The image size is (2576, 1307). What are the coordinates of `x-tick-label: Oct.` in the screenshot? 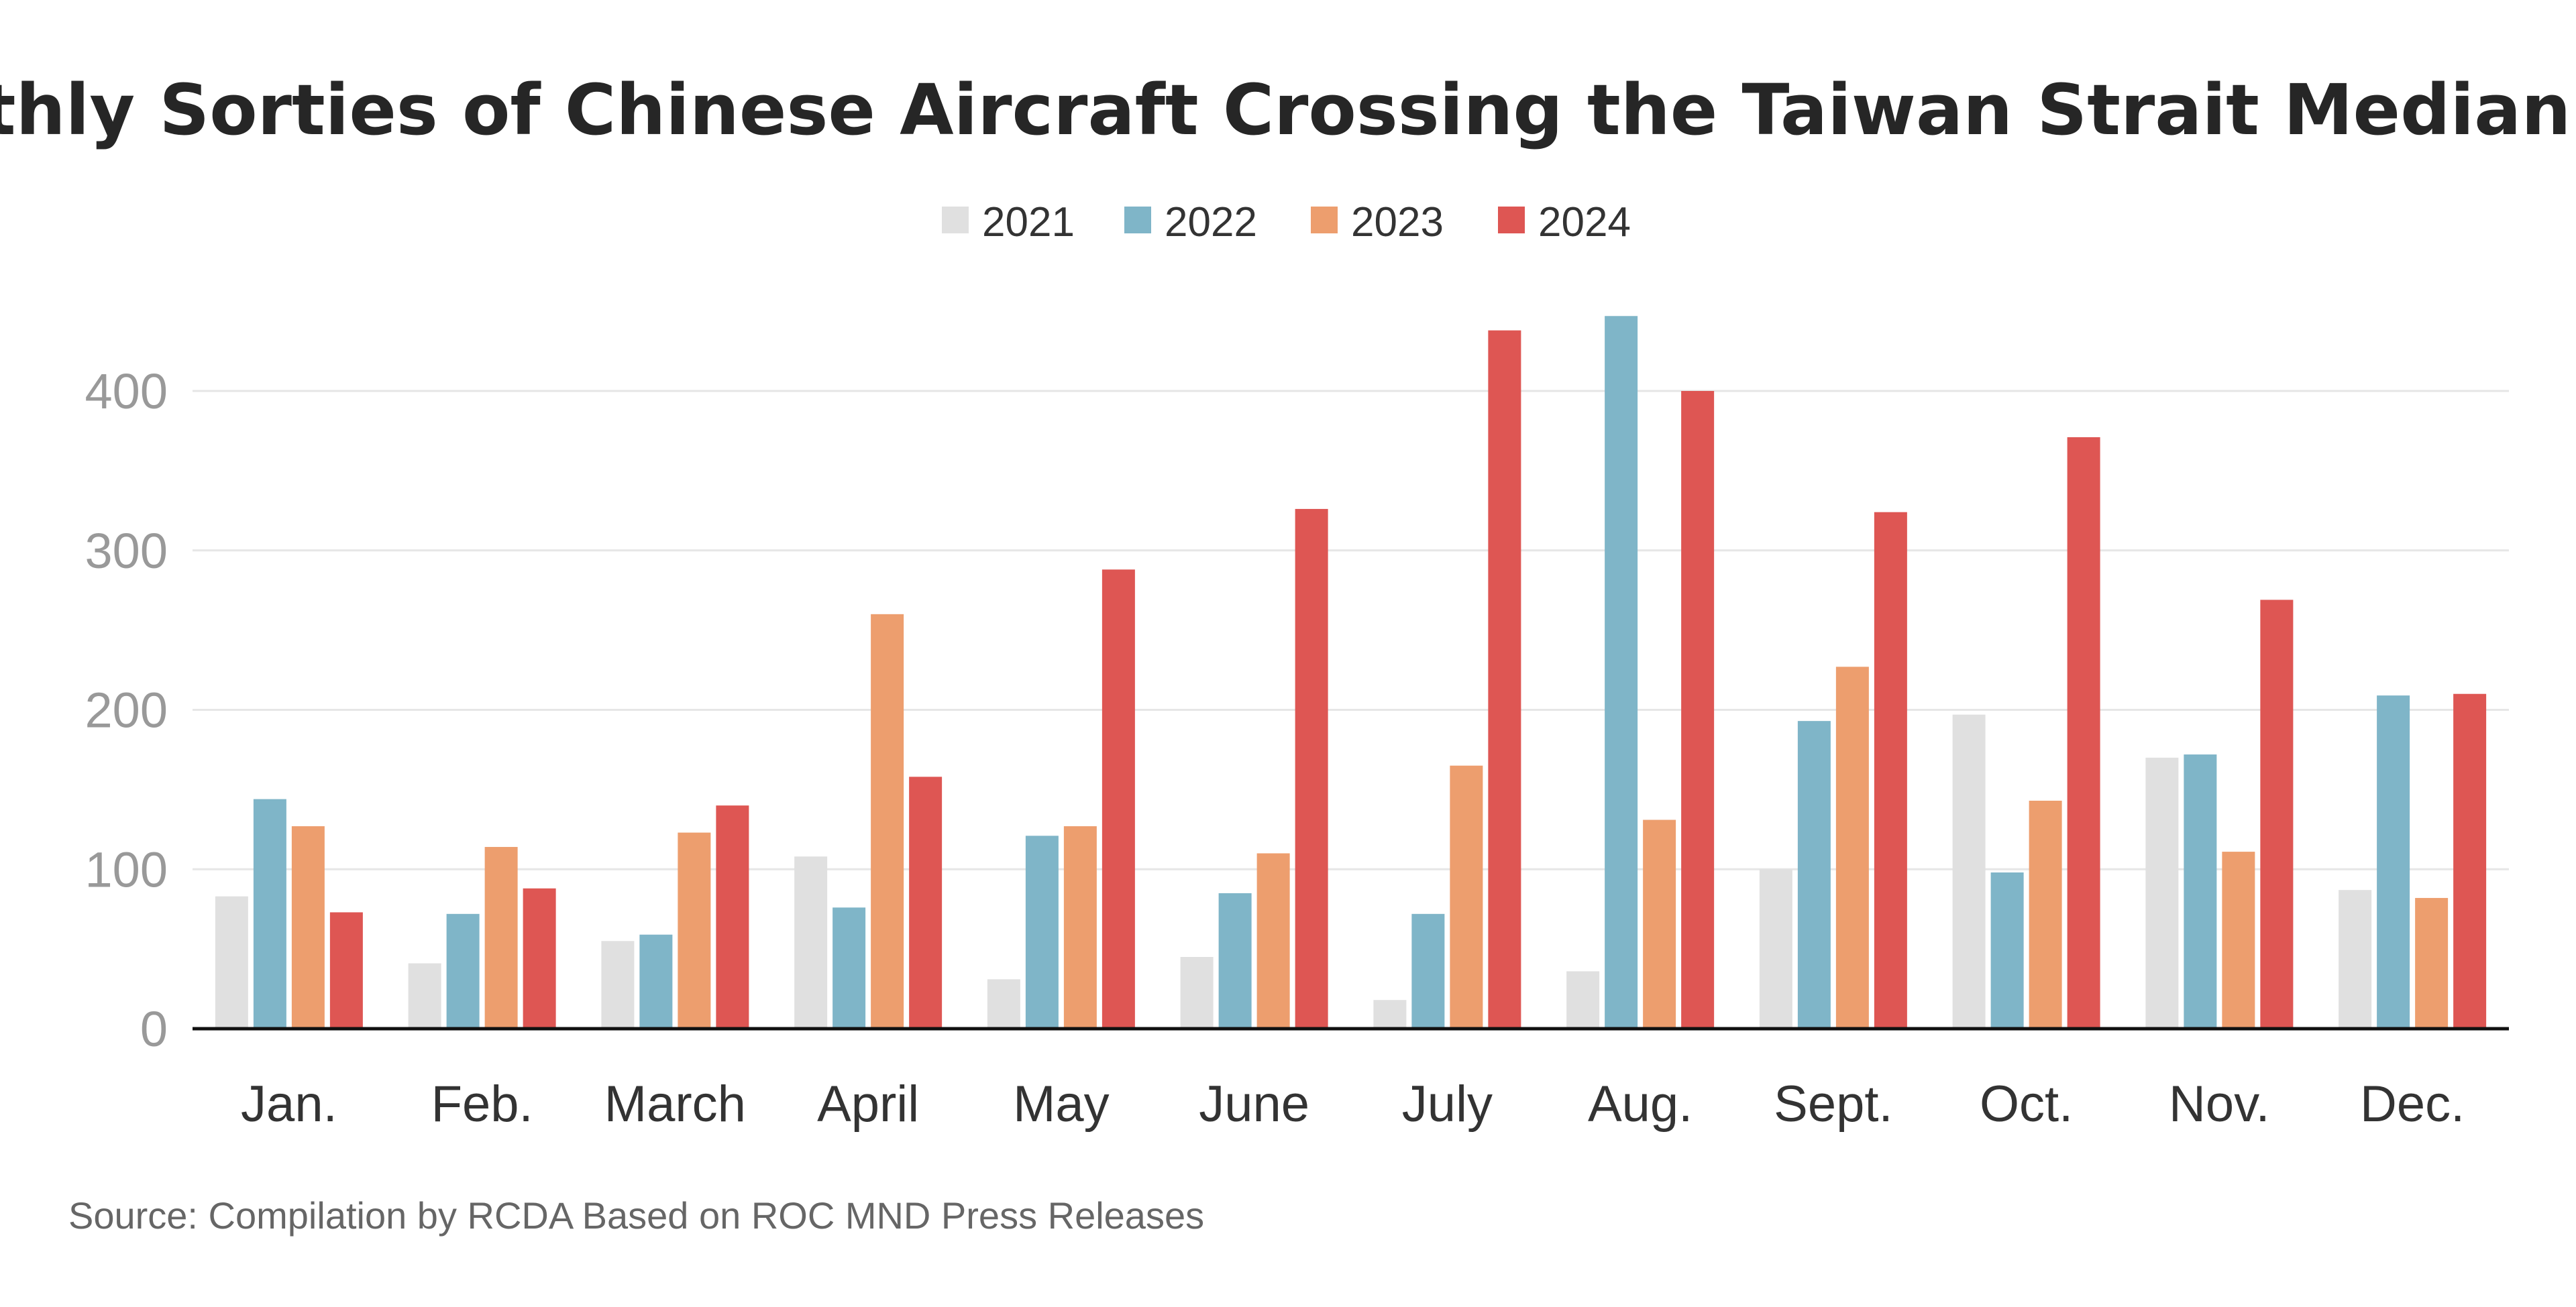 It's located at (2026, 1104).